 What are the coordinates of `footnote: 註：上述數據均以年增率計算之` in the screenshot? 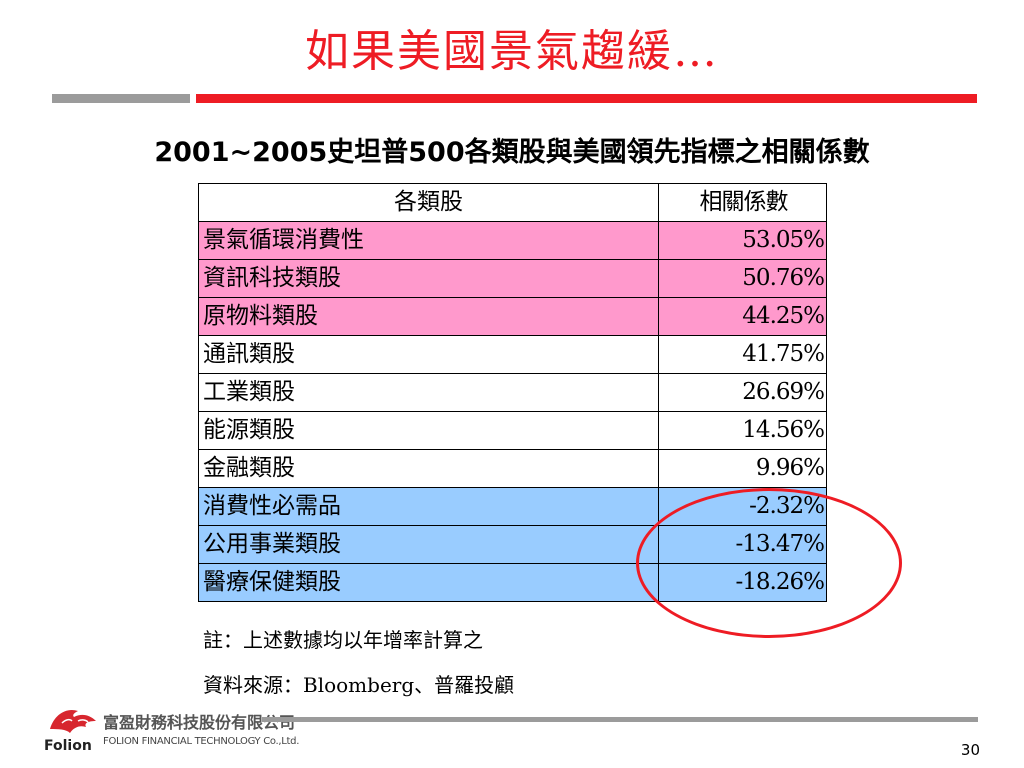 It's located at (343, 640).